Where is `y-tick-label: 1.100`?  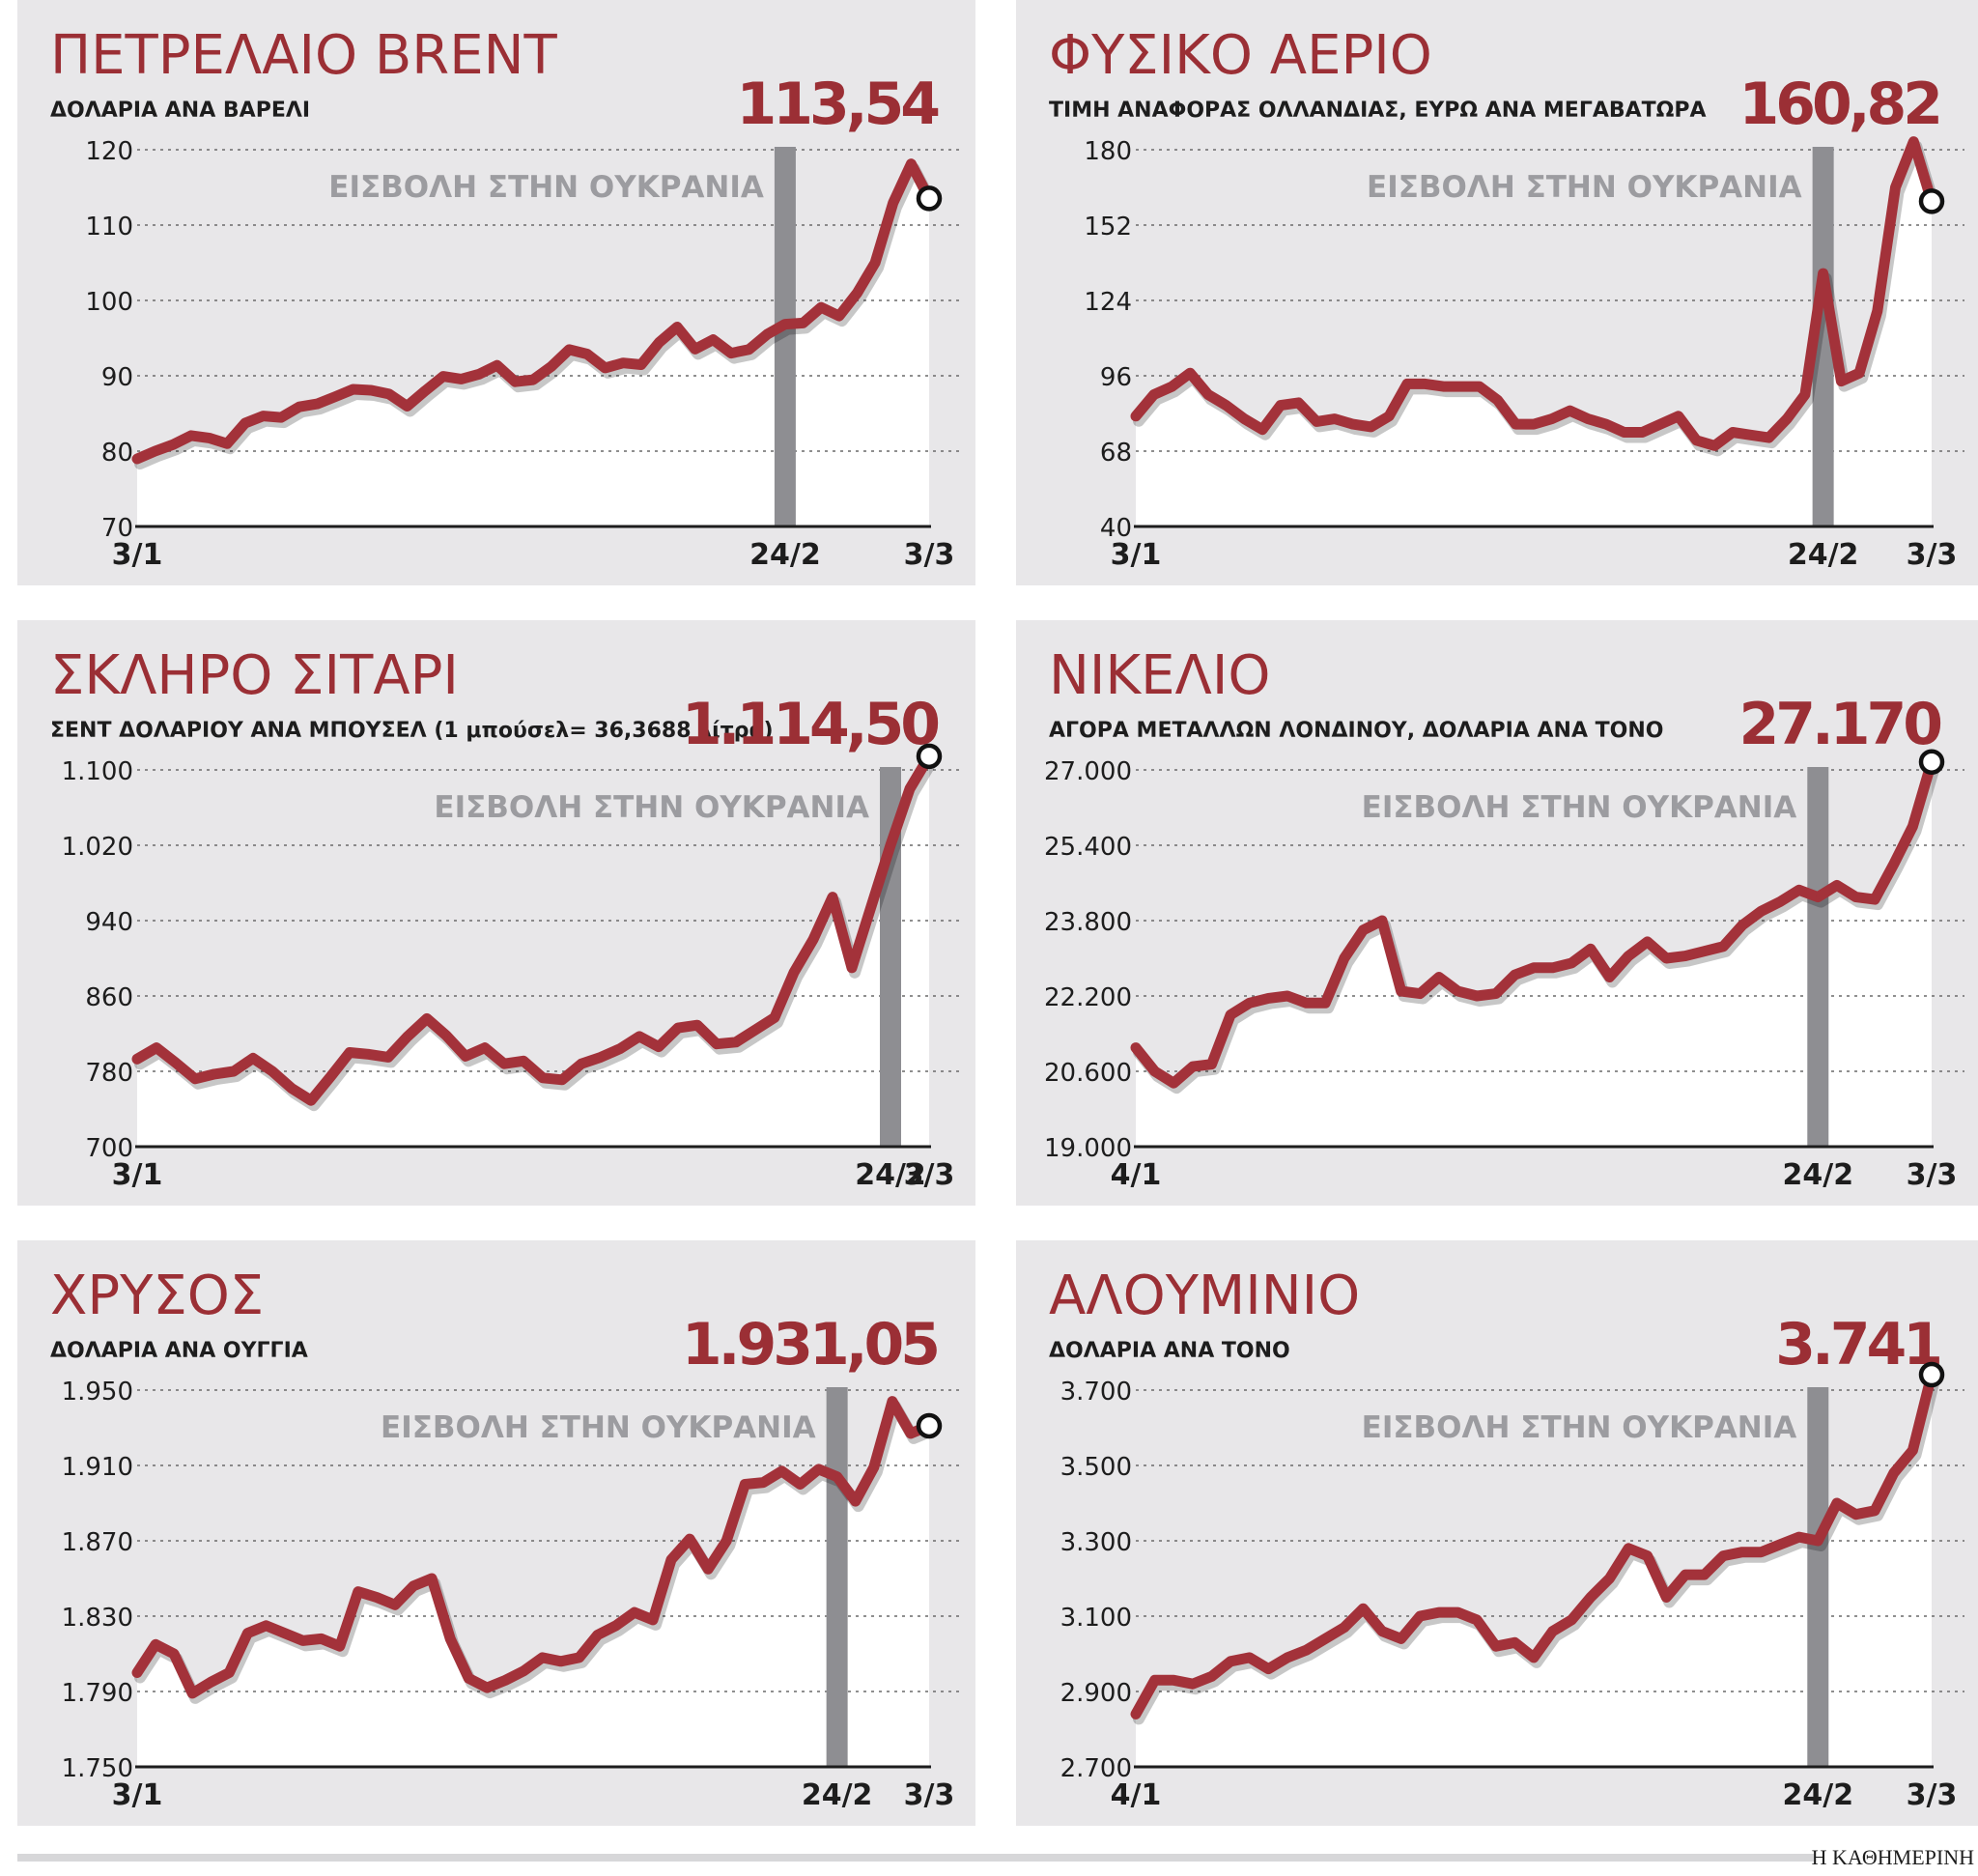 y-tick-label: 1.100 is located at coordinates (97, 772).